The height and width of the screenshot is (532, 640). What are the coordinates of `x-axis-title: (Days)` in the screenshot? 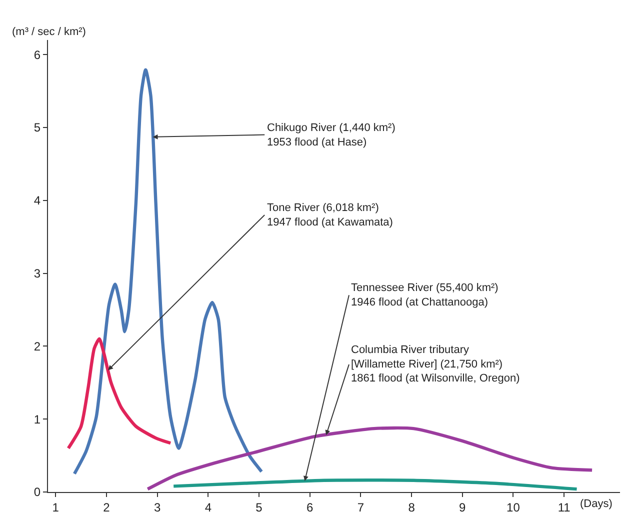 It's located at (596, 504).